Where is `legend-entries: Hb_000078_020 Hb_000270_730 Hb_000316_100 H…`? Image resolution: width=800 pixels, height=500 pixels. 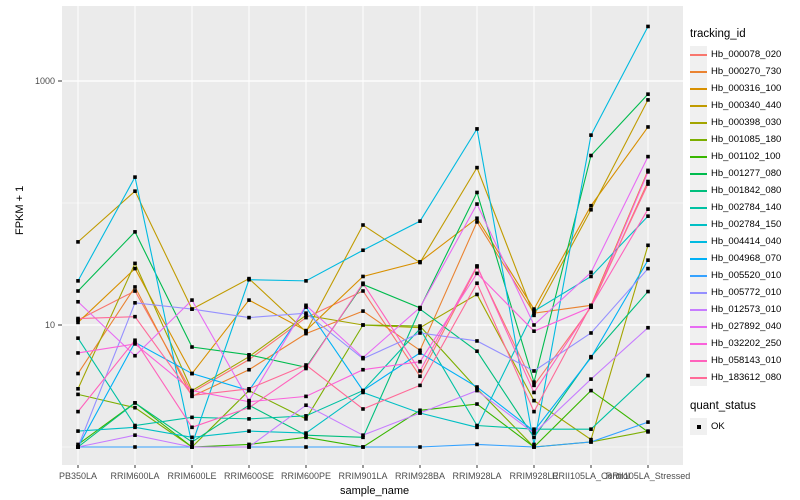
legend-entries: Hb_000078_020 Hb_000270_730 Hb_000316_100 H… is located at coordinates (744, 216).